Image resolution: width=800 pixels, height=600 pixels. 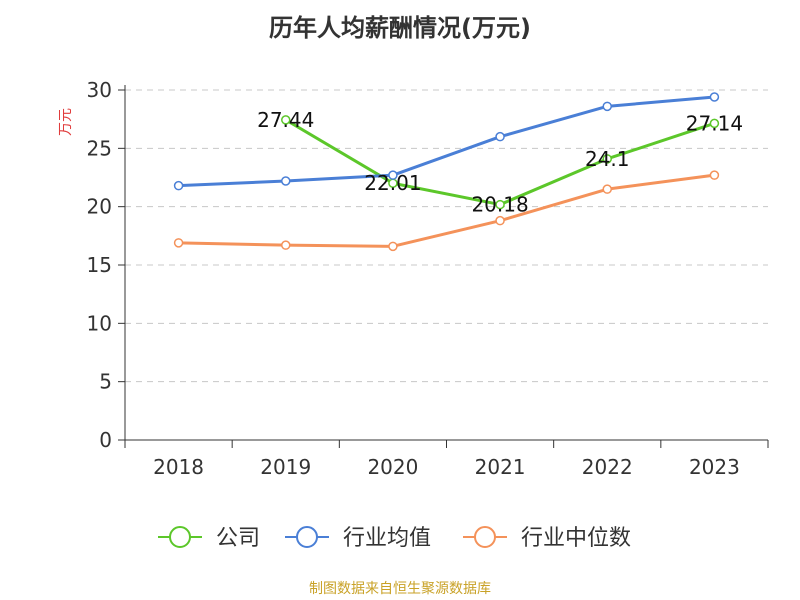 I want to click on data-label: 24.1, so click(x=607, y=159).